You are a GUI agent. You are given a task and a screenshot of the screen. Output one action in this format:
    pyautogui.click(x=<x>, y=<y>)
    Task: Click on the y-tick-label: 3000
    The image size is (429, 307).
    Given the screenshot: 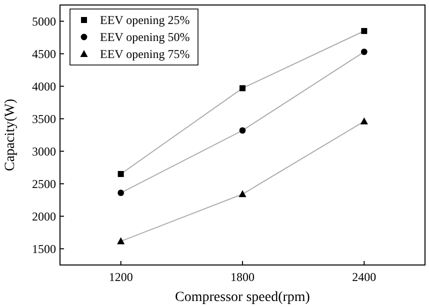 What is the action you would take?
    pyautogui.click(x=44, y=151)
    